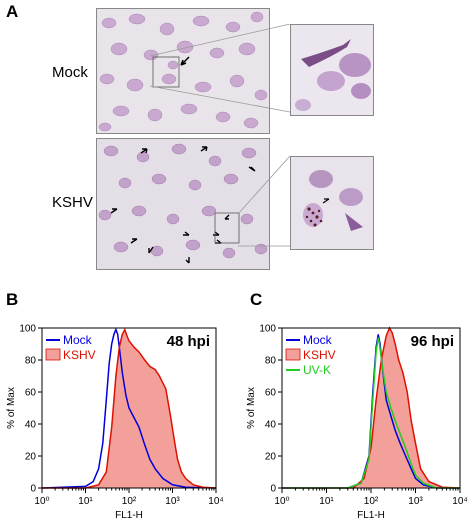 This screenshot has height=522, width=474. I want to click on panel-b-ytick-label: 0, so click(33, 489).